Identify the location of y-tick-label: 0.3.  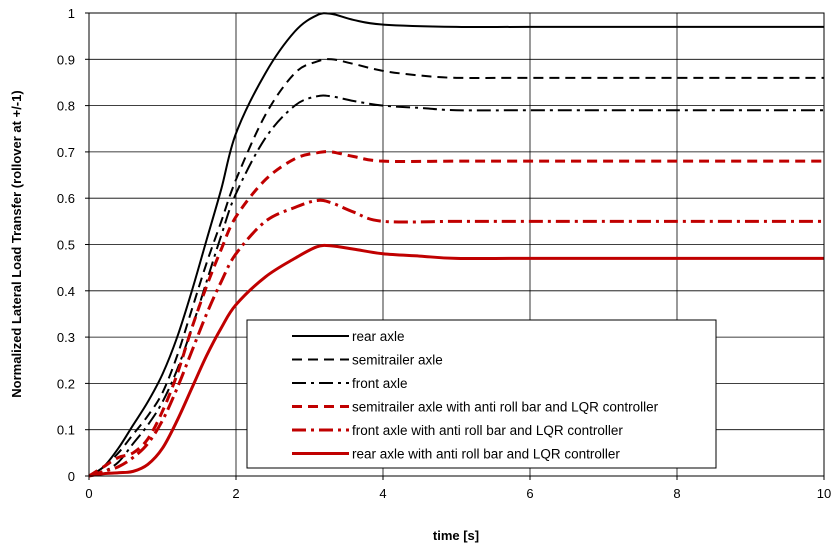
(66, 337).